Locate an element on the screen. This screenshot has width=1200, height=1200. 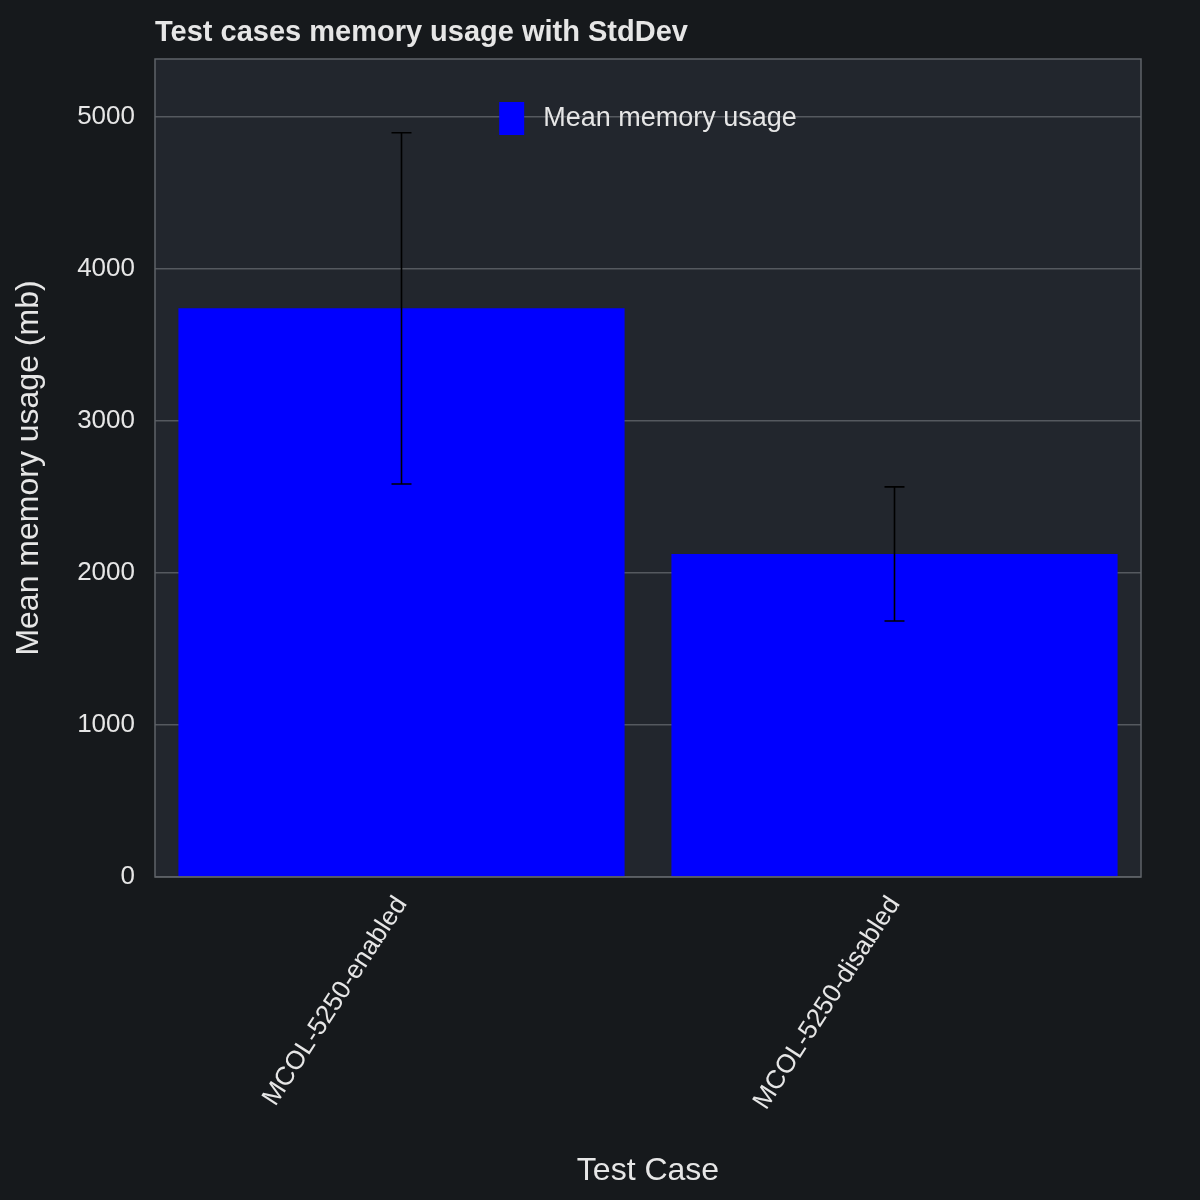
y-tick-label: 4000 is located at coordinates (106, 266).